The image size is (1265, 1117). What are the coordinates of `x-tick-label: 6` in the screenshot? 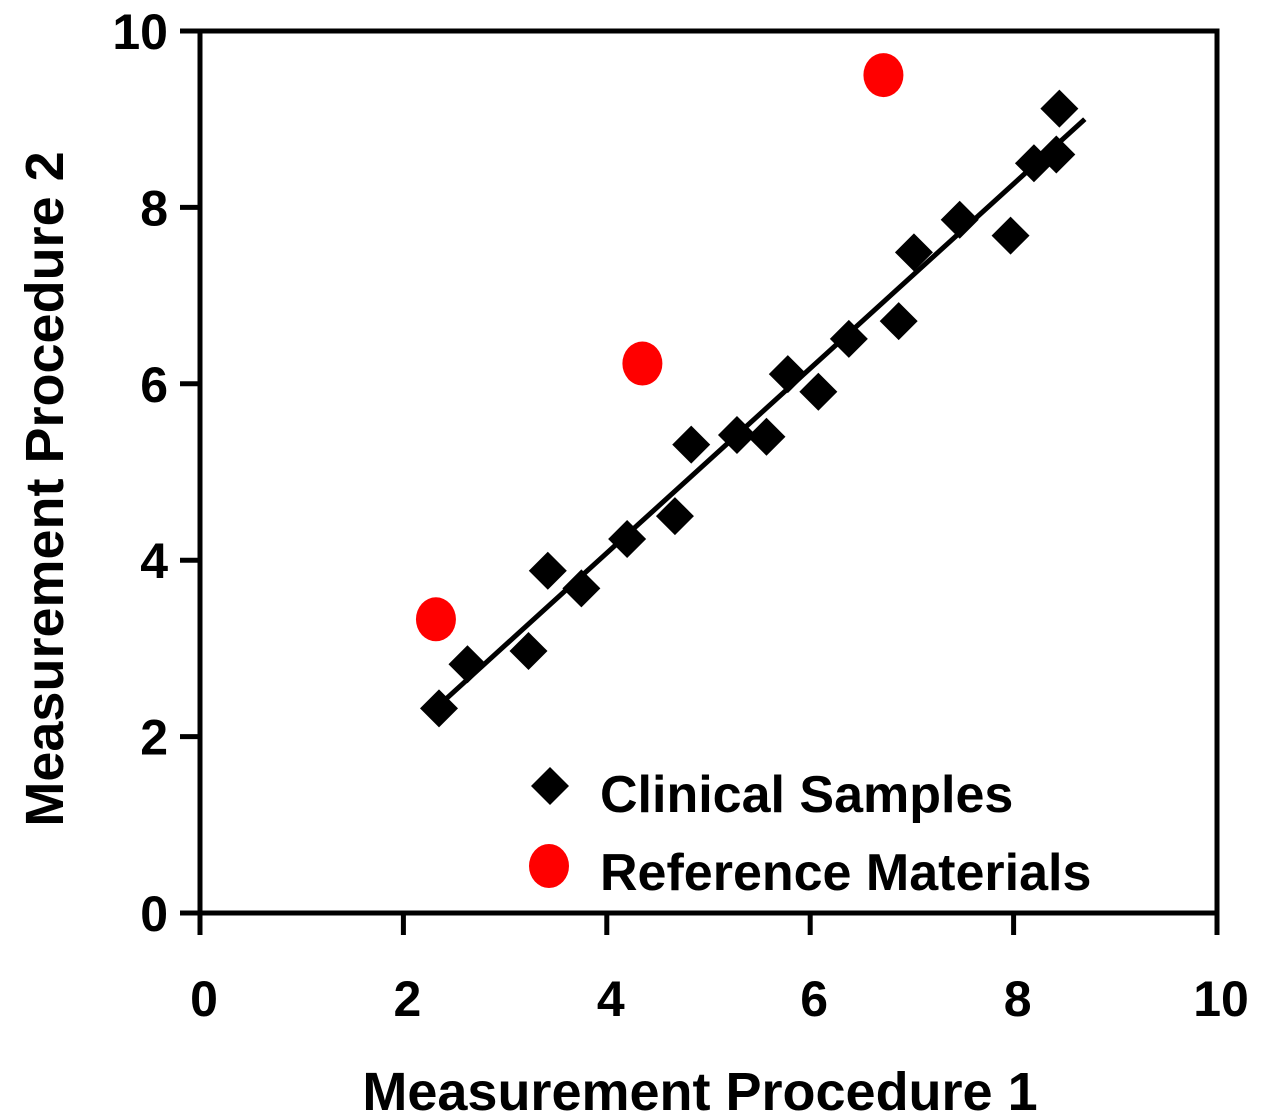 It's located at (814, 999).